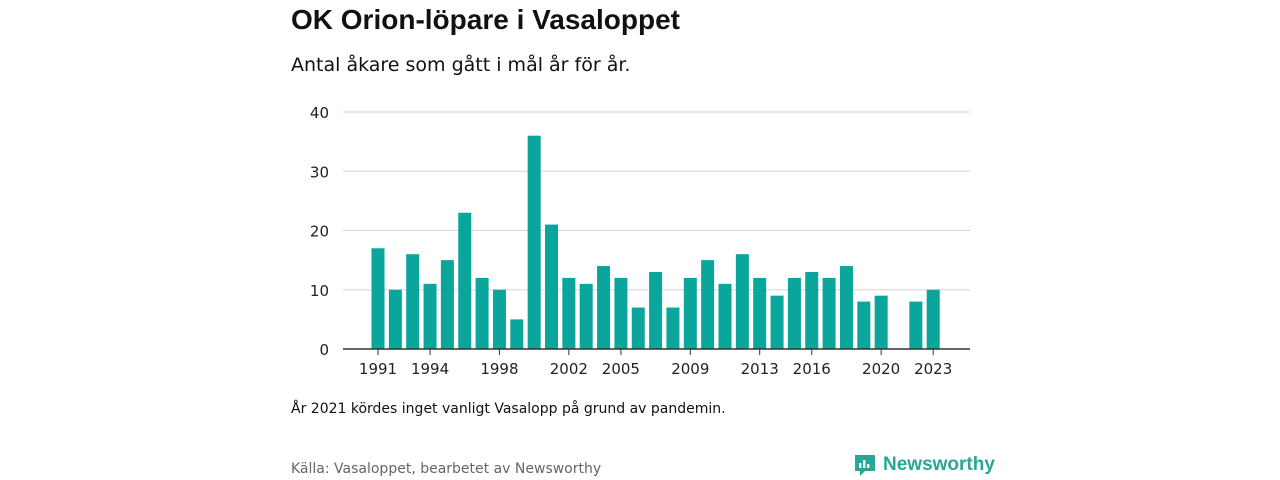 The height and width of the screenshot is (480, 1280). Describe the element at coordinates (378, 298) in the screenshot. I see `bar-1991` at that location.